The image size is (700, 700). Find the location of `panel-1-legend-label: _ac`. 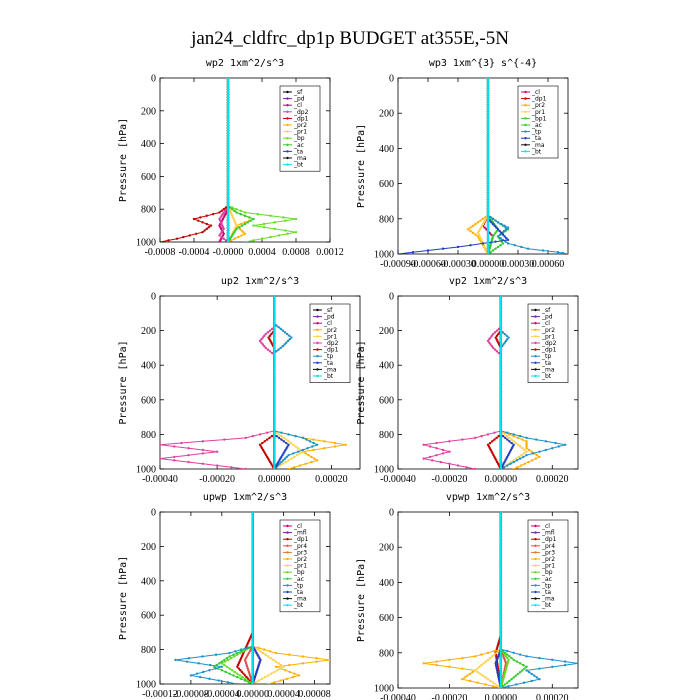

panel-1-legend-label: _ac is located at coordinates (298, 145).